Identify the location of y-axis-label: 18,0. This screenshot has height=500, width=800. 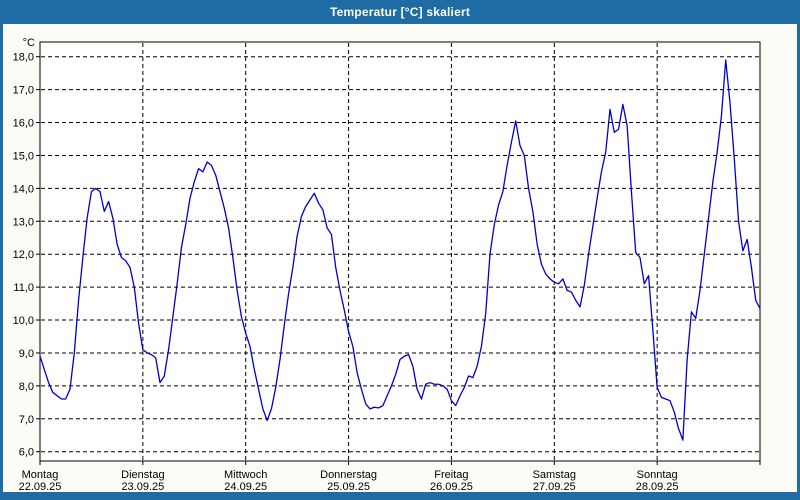
(23, 58).